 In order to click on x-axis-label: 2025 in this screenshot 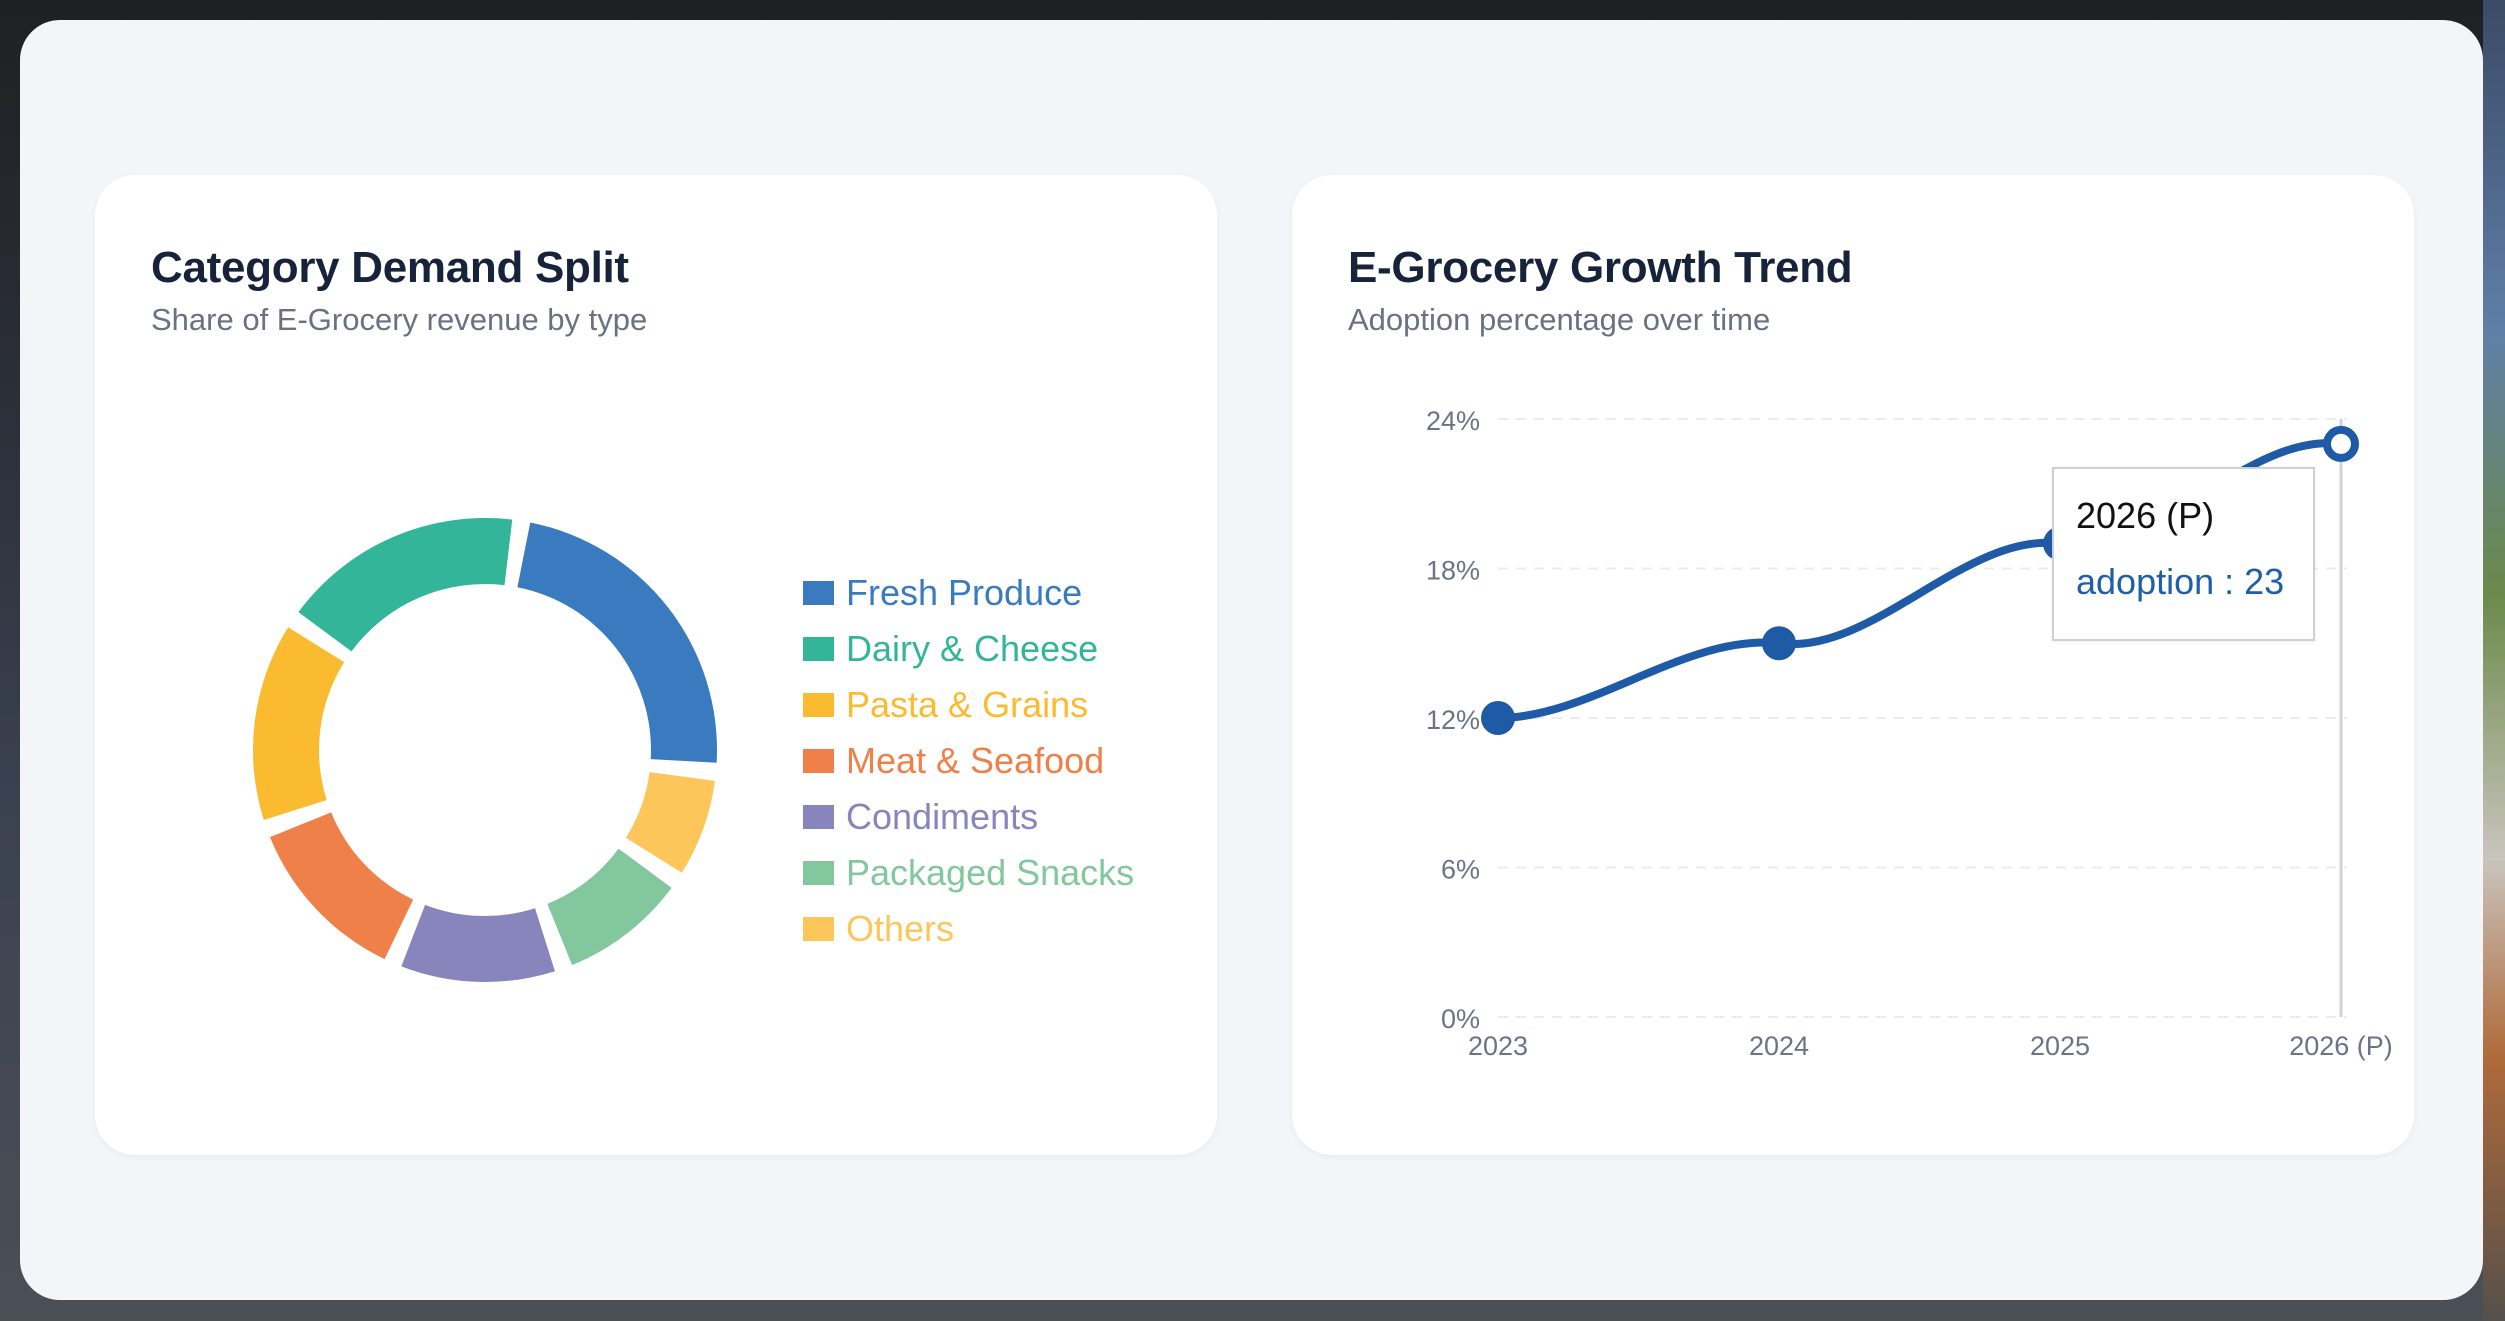, I will do `click(2060, 1046)`.